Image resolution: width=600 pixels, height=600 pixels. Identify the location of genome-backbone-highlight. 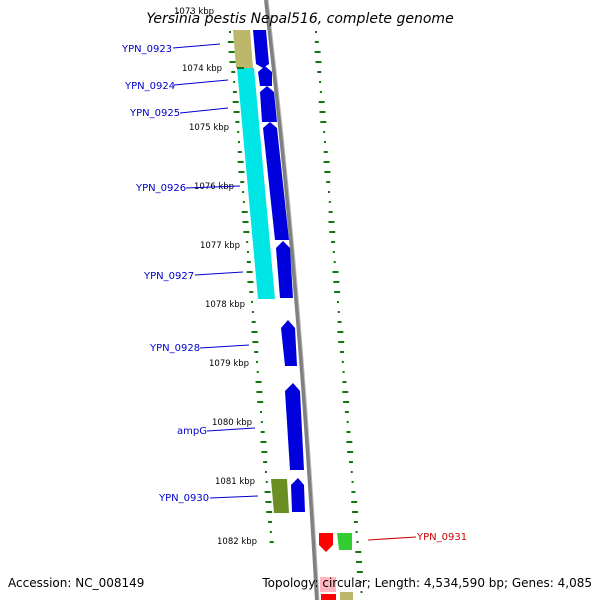
(293, 300).